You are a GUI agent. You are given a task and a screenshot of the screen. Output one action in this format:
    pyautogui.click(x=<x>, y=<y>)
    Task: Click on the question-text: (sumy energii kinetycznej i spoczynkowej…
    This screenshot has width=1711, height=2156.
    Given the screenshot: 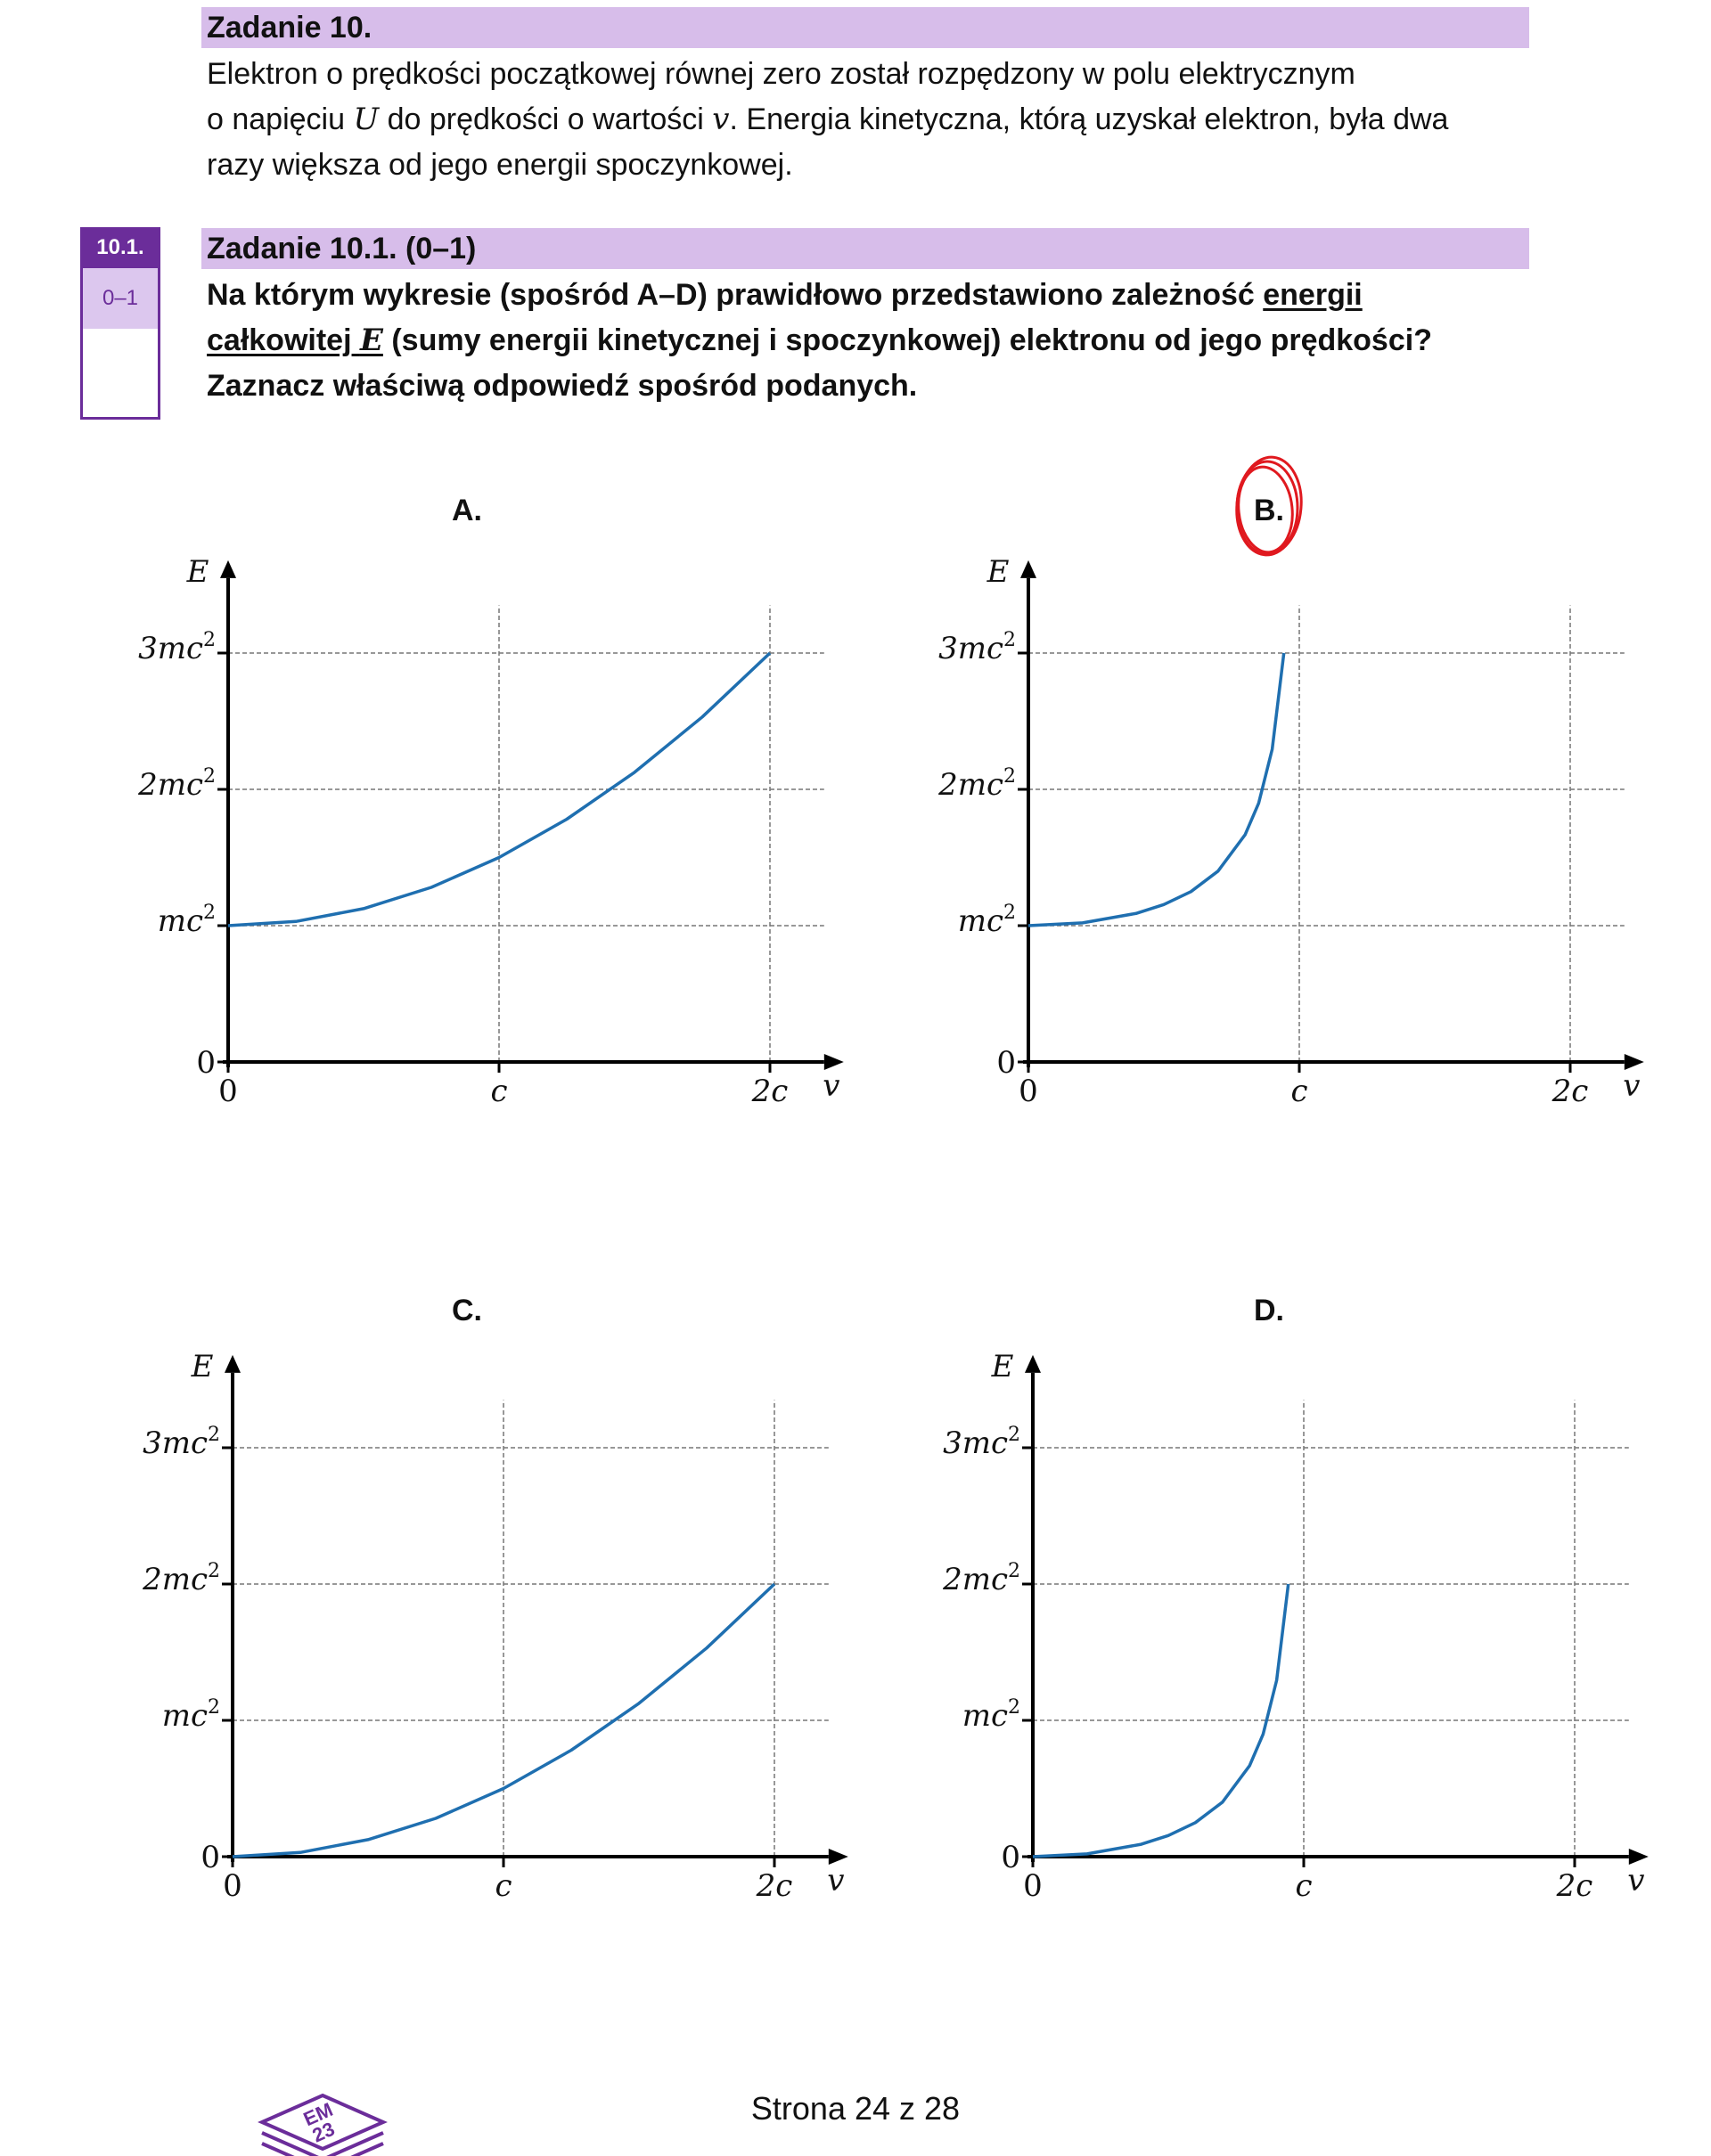 What is the action you would take?
    pyautogui.click(x=907, y=340)
    